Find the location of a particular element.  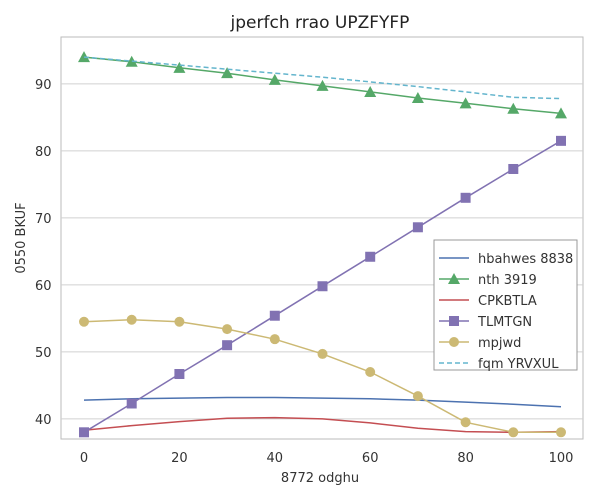

x-axis-ticks: 0 20 40 60 80 100 is located at coordinates (327, 458).